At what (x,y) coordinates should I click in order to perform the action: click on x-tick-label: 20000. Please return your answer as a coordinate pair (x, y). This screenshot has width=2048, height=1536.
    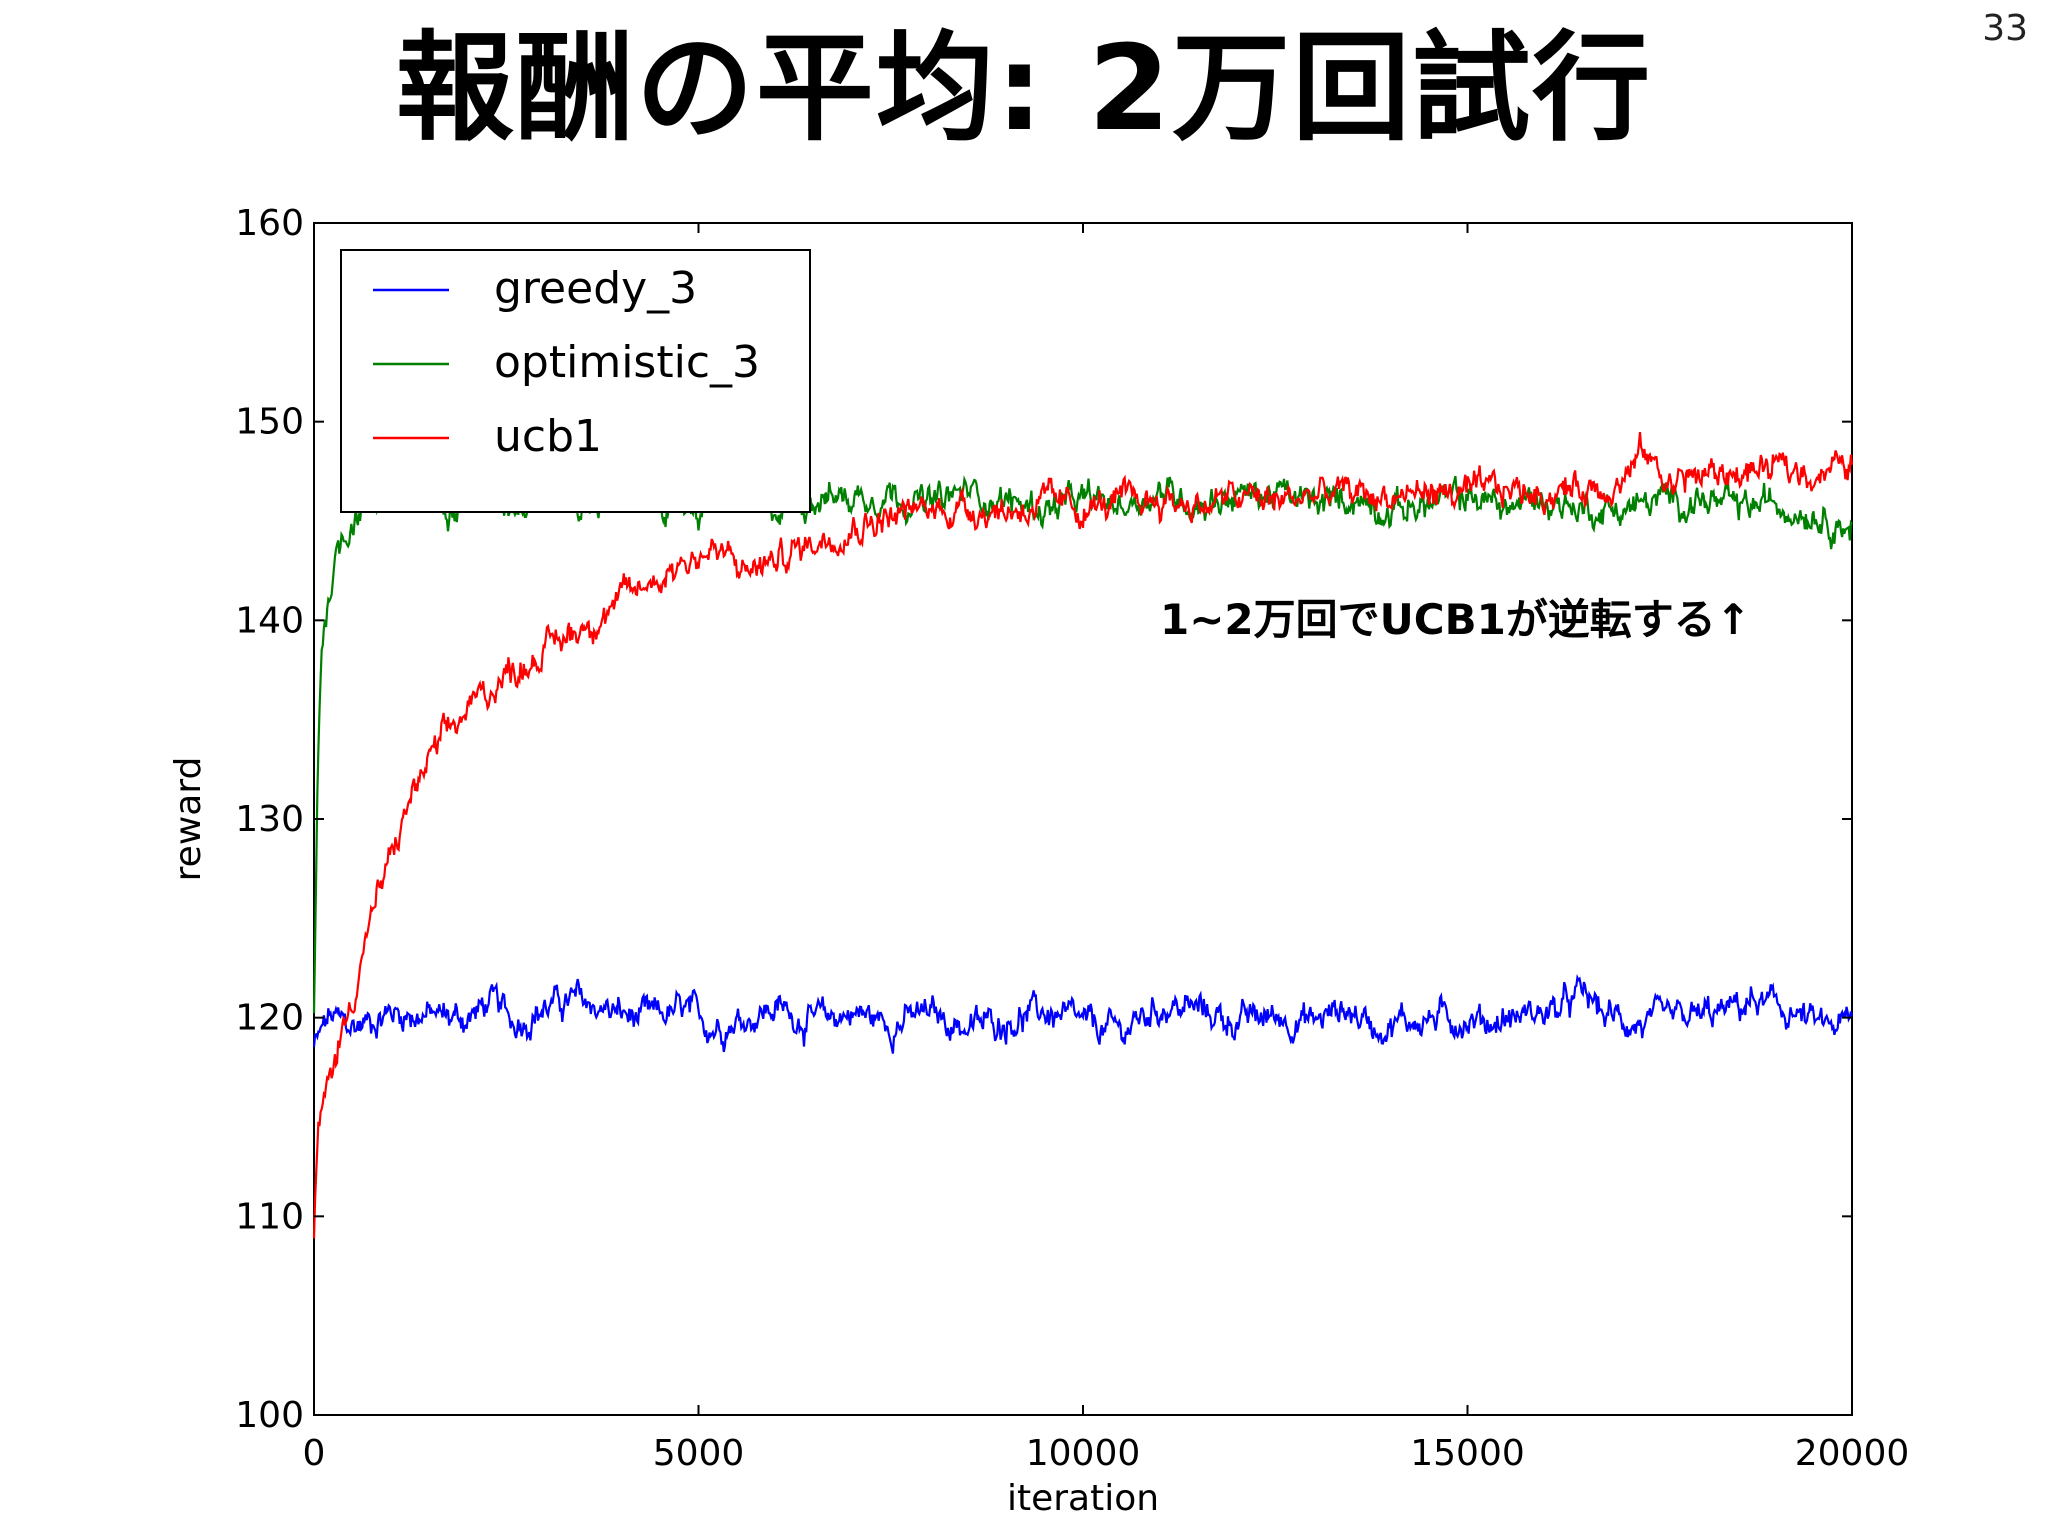
    Looking at the image, I should click on (1852, 1453).